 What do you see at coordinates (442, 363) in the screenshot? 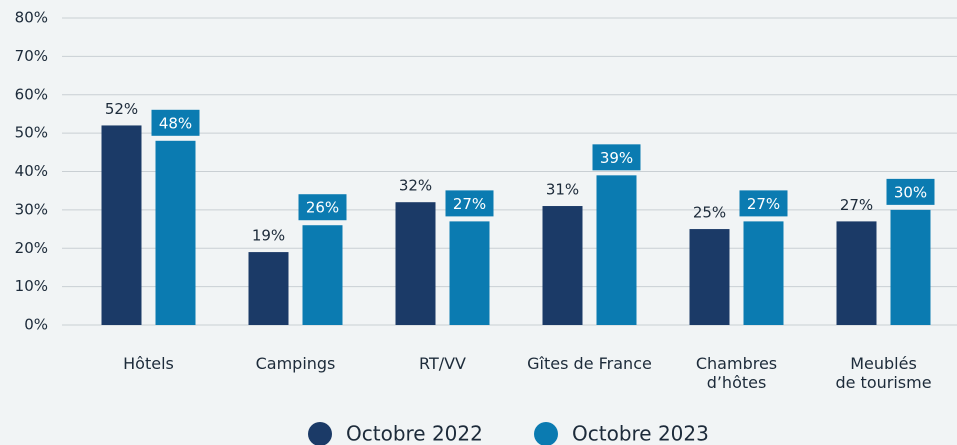
I see `x-tick-label: RT/VV` at bounding box center [442, 363].